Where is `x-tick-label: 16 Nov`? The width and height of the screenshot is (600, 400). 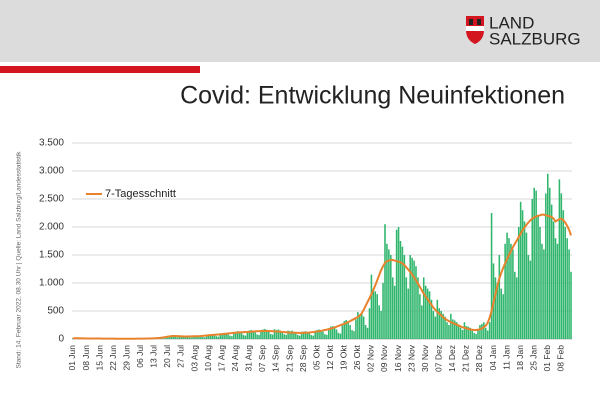 x-tick-label: 16 Nov is located at coordinates (398, 358).